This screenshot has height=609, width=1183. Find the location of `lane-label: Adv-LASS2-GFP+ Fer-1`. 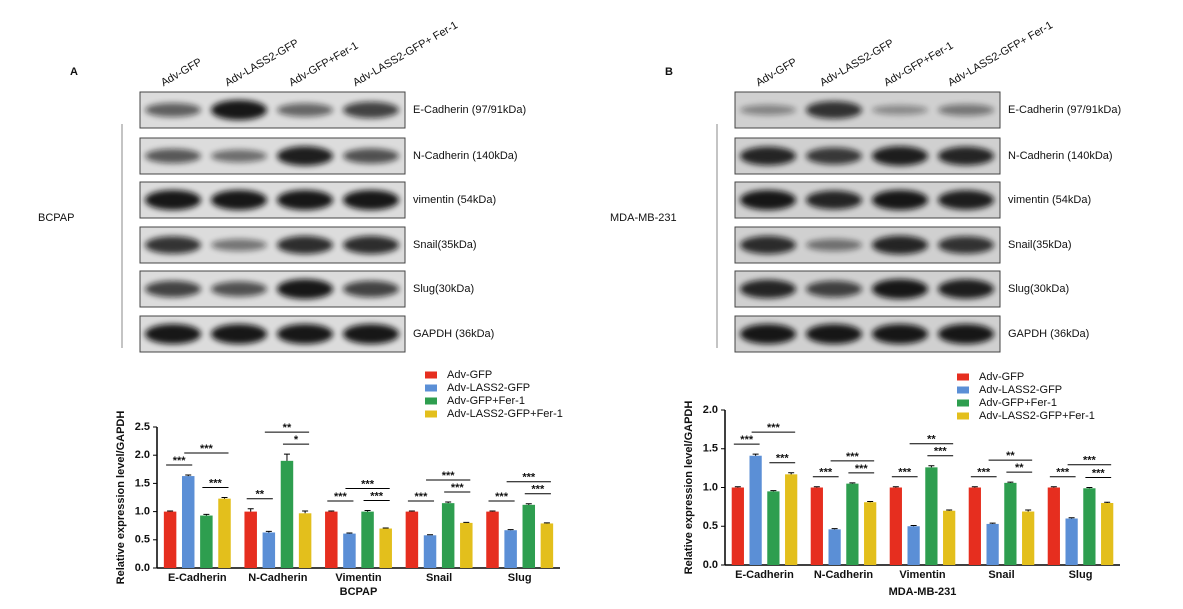

lane-label: Adv-LASS2-GFP+ Fer-1 is located at coordinates (1000, 54).